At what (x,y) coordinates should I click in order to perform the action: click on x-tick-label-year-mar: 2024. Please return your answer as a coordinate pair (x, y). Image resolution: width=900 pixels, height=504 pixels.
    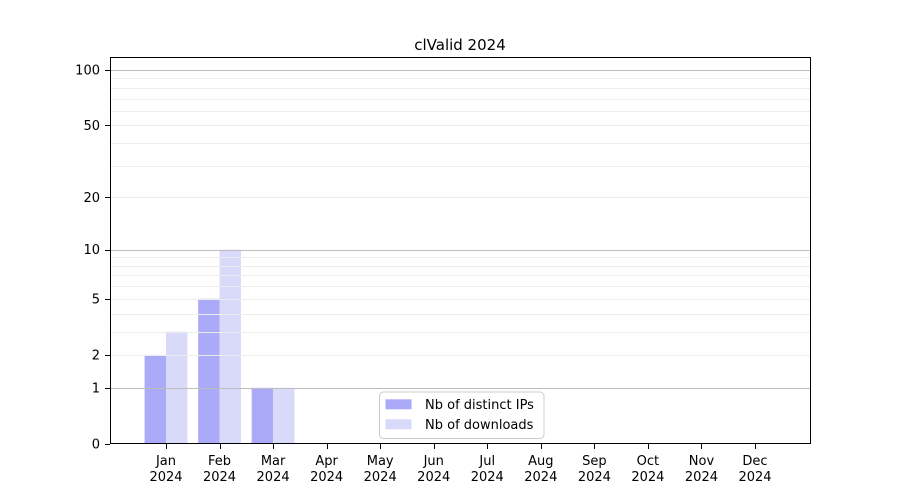
    Looking at the image, I should click on (273, 477).